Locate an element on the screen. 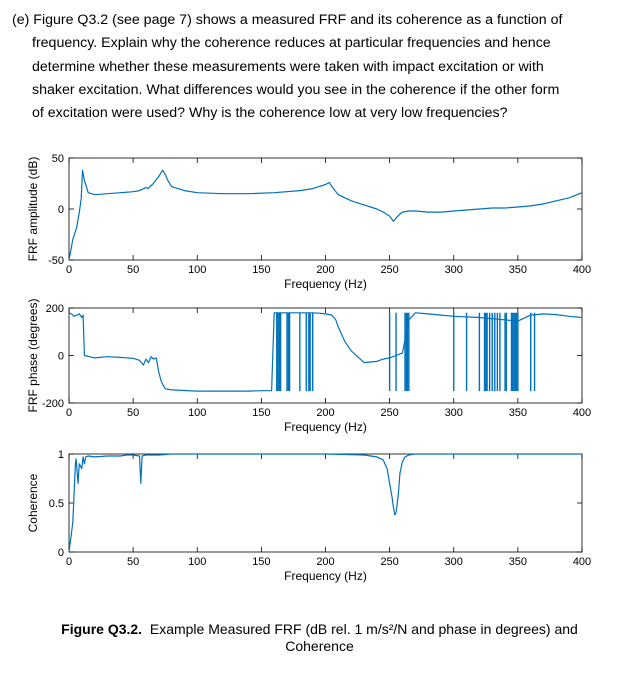  y-tick-label: 0.5 is located at coordinates (56, 504).